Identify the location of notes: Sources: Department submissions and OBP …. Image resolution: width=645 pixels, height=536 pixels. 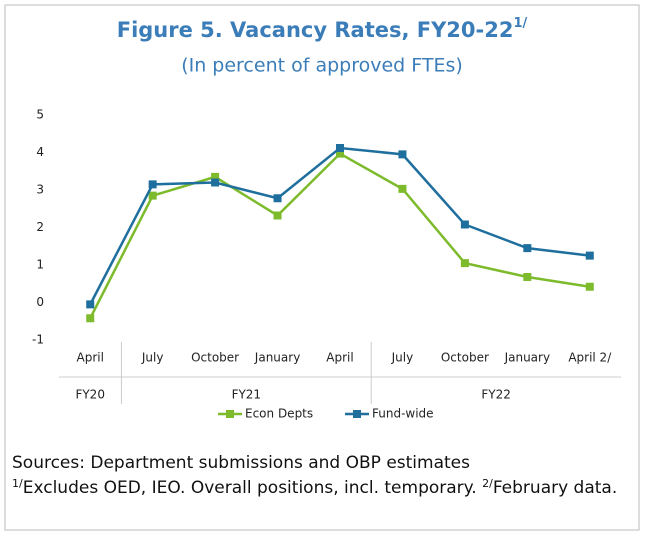
(322, 476).